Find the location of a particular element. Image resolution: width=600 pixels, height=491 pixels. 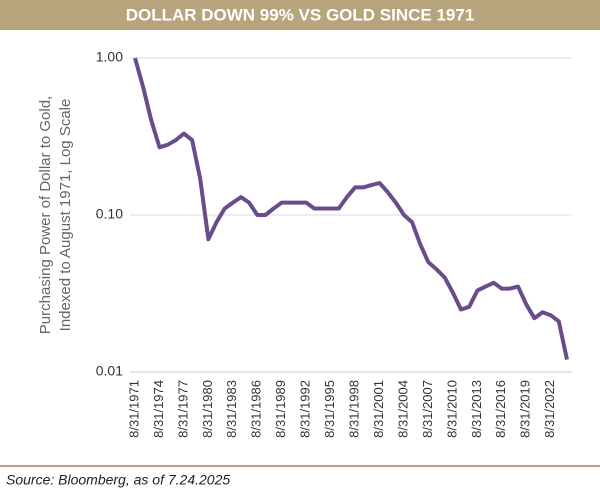

x-tick-label: 8/31/1998 is located at coordinates (354, 409).